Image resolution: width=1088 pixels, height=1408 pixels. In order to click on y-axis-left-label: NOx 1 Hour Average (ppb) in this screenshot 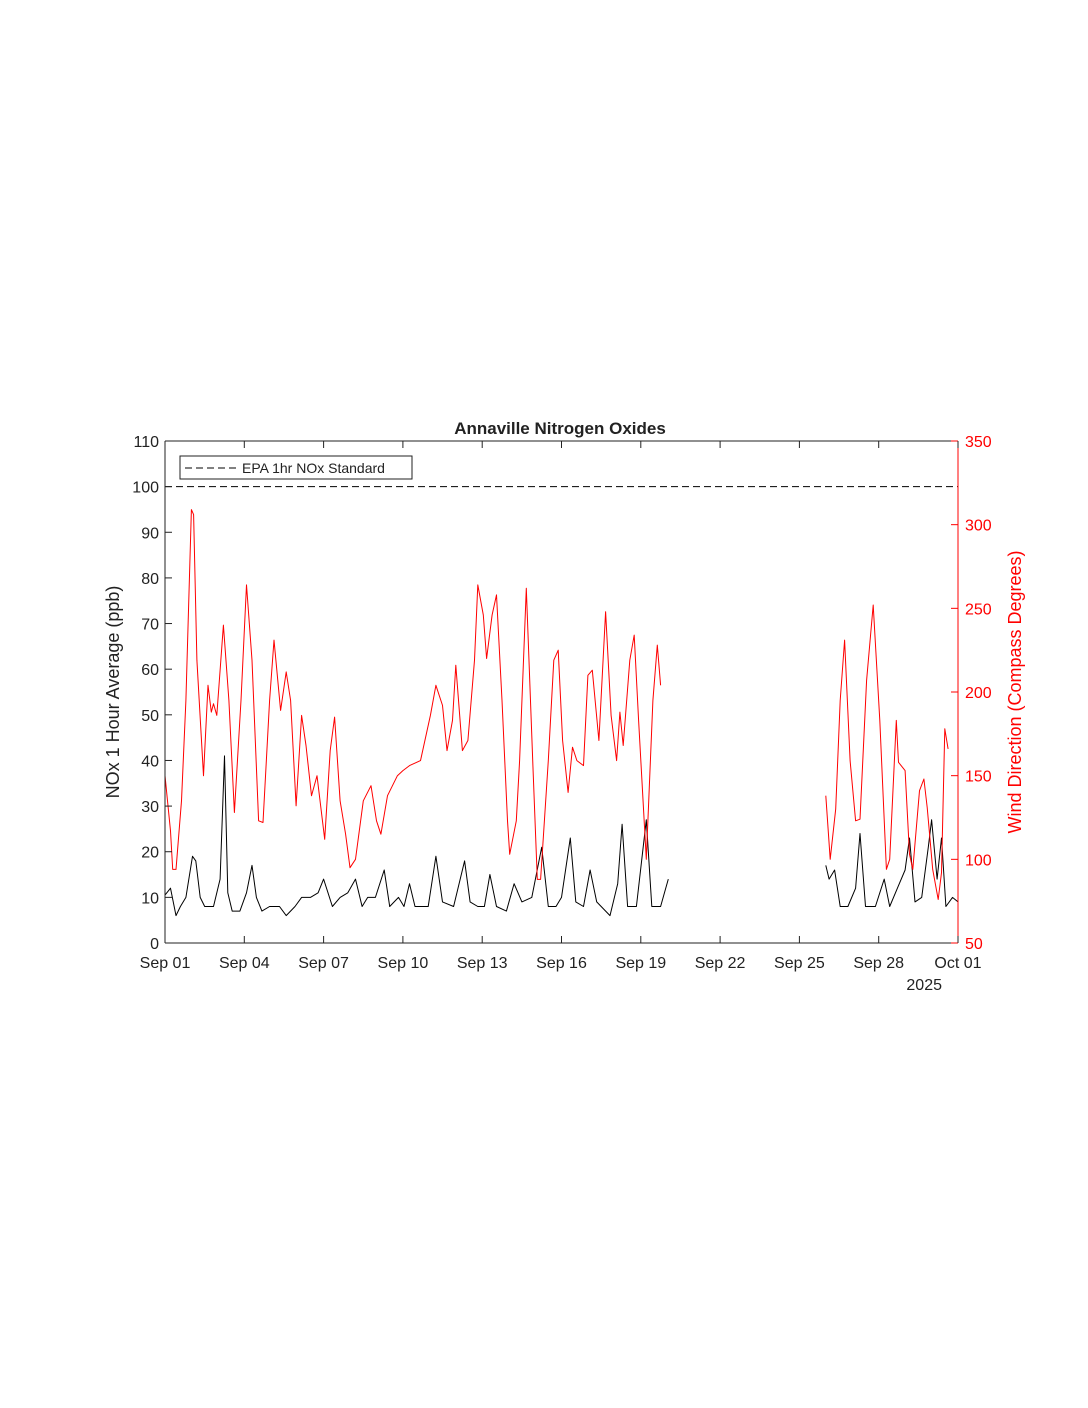, I will do `click(113, 692)`.